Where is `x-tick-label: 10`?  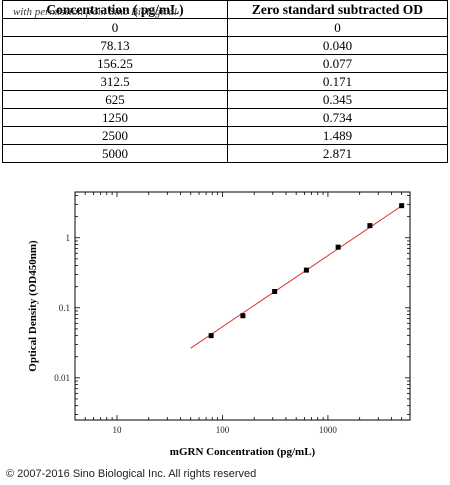 x-tick-label: 10 is located at coordinates (117, 430).